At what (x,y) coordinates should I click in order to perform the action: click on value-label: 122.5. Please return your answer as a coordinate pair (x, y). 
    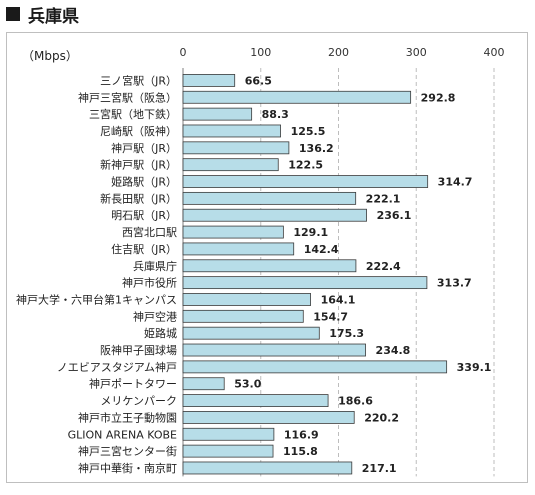
    Looking at the image, I should click on (305, 165).